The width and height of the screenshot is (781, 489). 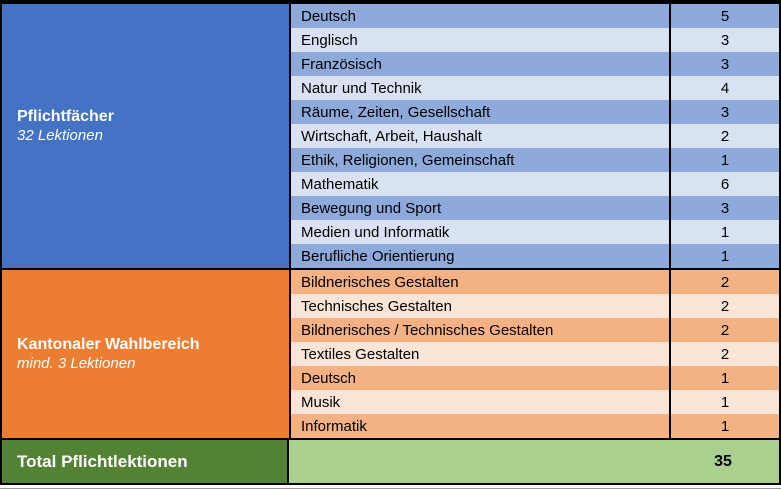 I want to click on table-row: Medien und Informatik 1, so click(x=535, y=232).